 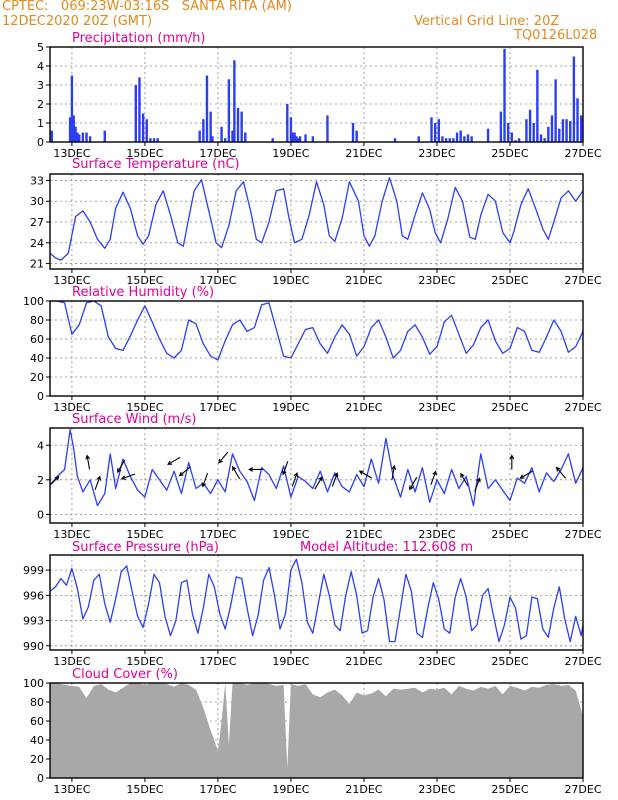 I want to click on series-line, so click(x=316, y=219).